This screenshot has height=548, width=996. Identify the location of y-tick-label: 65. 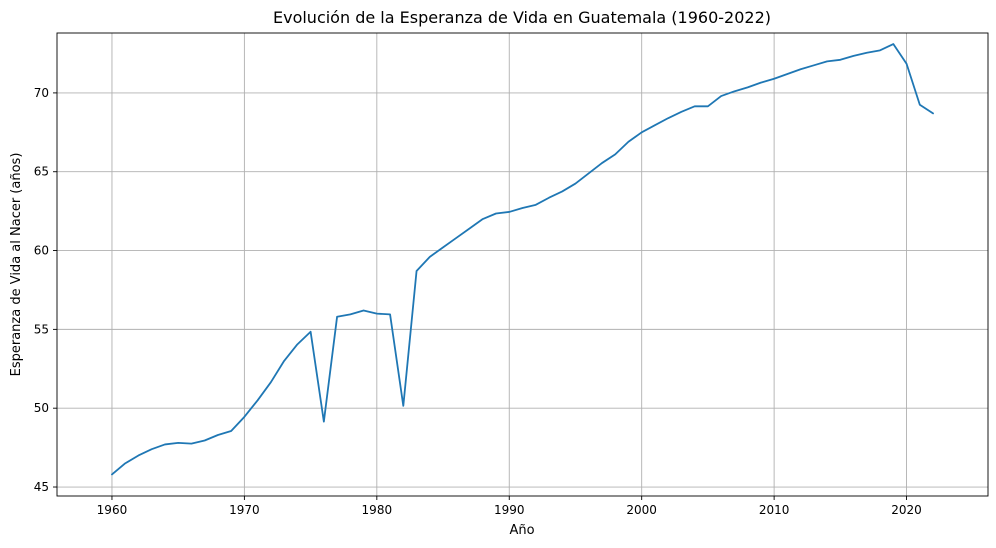
(41, 172).